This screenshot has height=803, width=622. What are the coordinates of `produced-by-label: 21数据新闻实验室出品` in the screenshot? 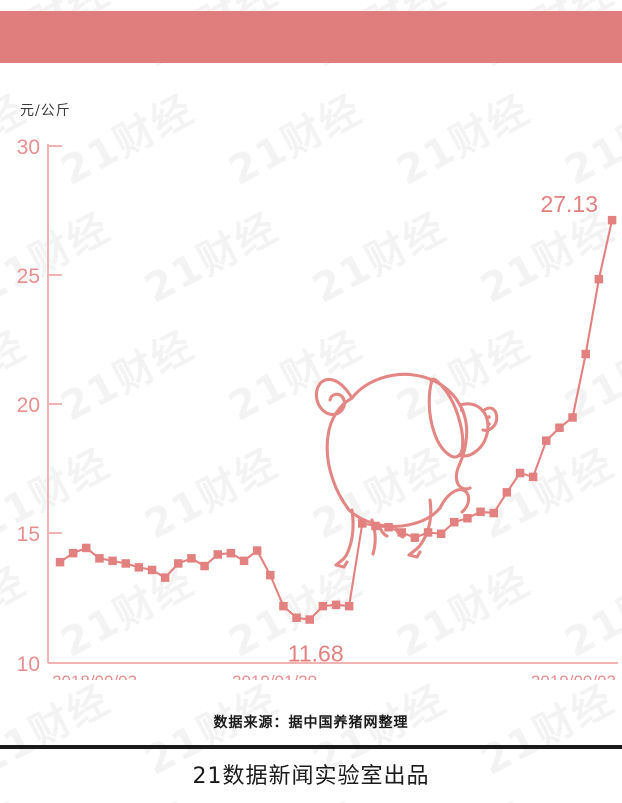 It's located at (311, 776).